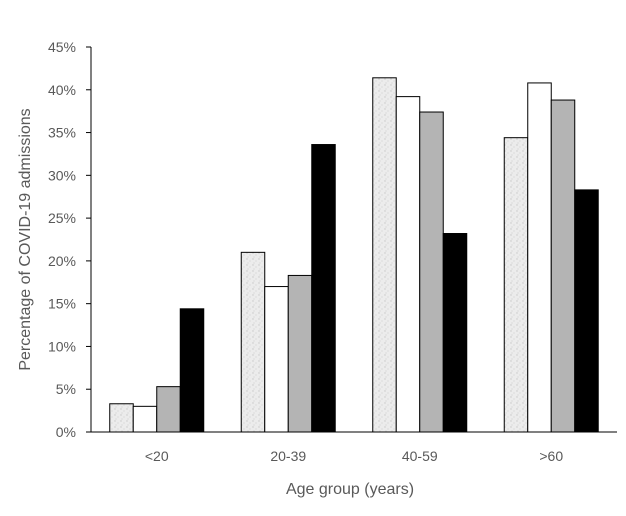 The height and width of the screenshot is (516, 626). I want to click on bar-series1-2039, so click(253, 342).